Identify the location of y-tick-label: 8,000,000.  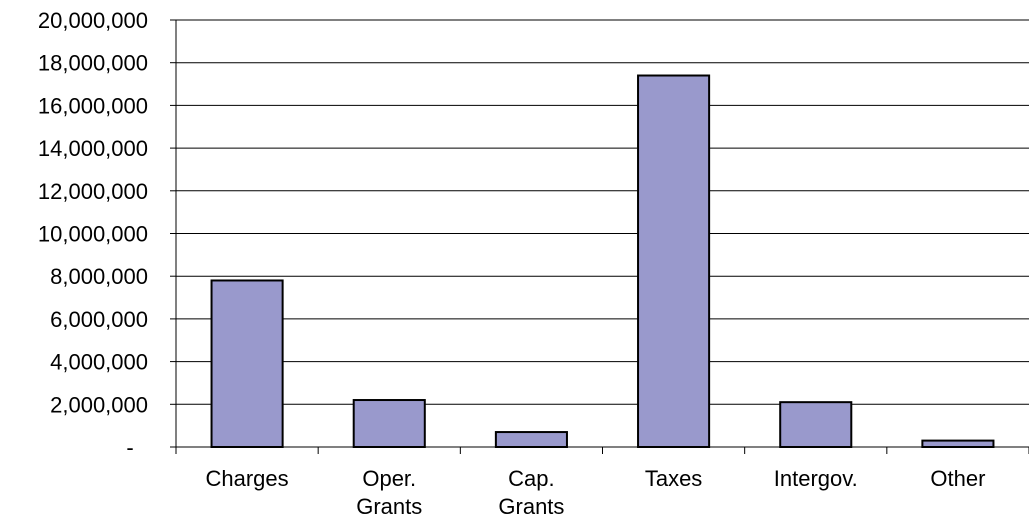
(99, 276).